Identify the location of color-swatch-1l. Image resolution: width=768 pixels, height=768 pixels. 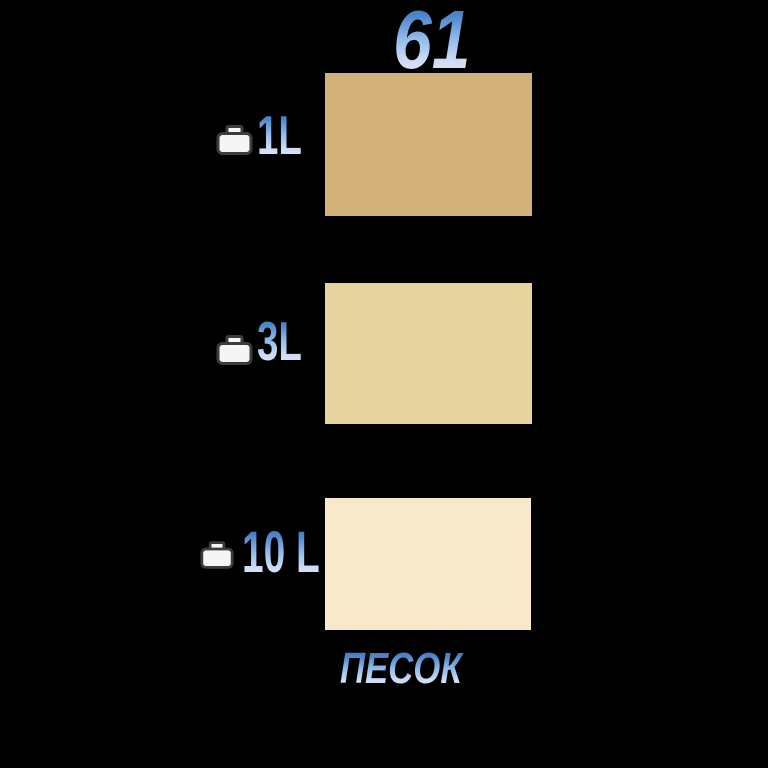
(428, 144).